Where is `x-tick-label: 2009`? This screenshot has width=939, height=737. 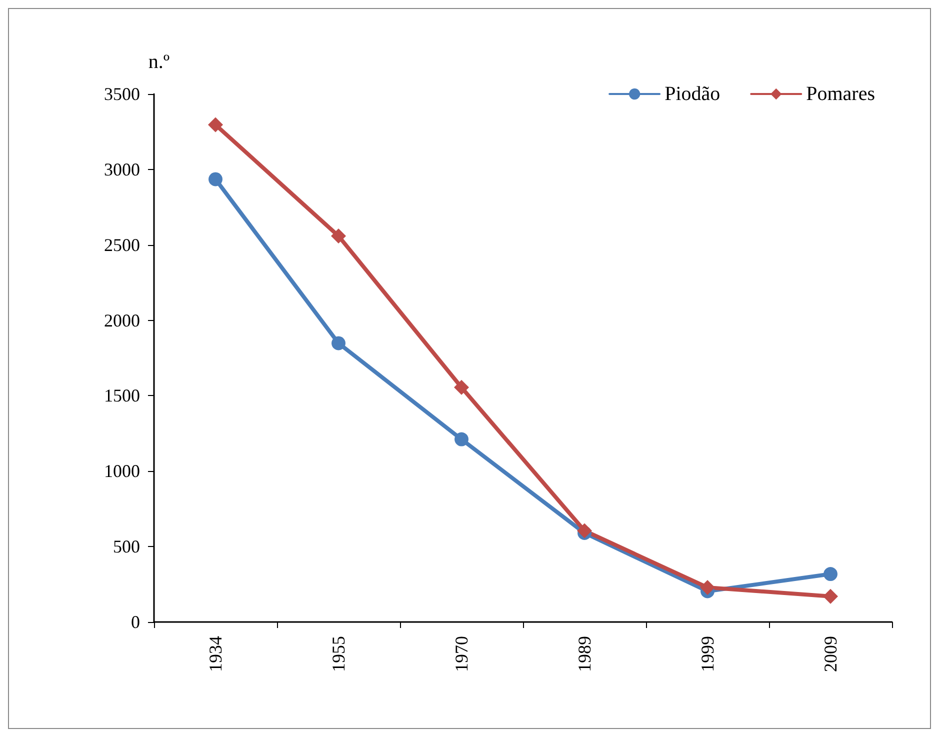
x-tick-label: 2009 is located at coordinates (830, 654).